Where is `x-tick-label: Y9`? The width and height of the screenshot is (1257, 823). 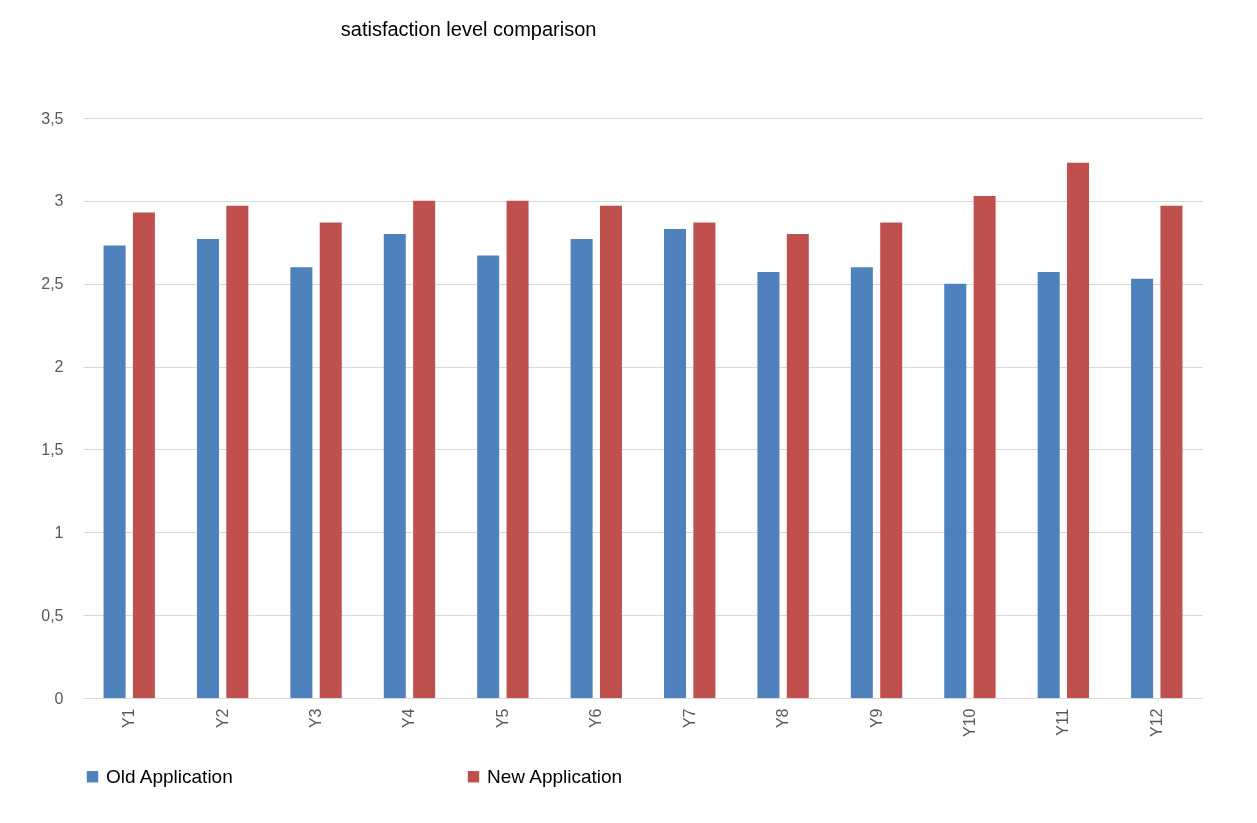 x-tick-label: Y9 is located at coordinates (876, 718).